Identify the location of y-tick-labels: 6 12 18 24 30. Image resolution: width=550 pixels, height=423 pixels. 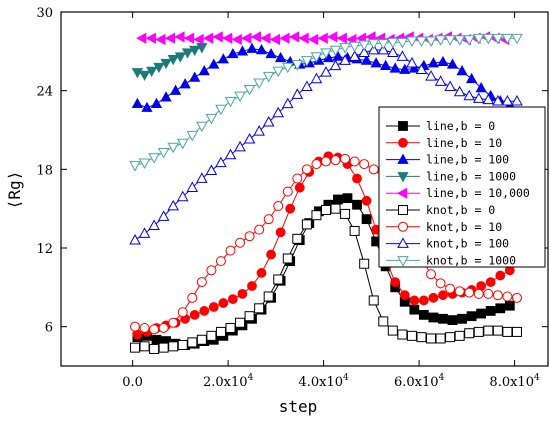
(44, 171).